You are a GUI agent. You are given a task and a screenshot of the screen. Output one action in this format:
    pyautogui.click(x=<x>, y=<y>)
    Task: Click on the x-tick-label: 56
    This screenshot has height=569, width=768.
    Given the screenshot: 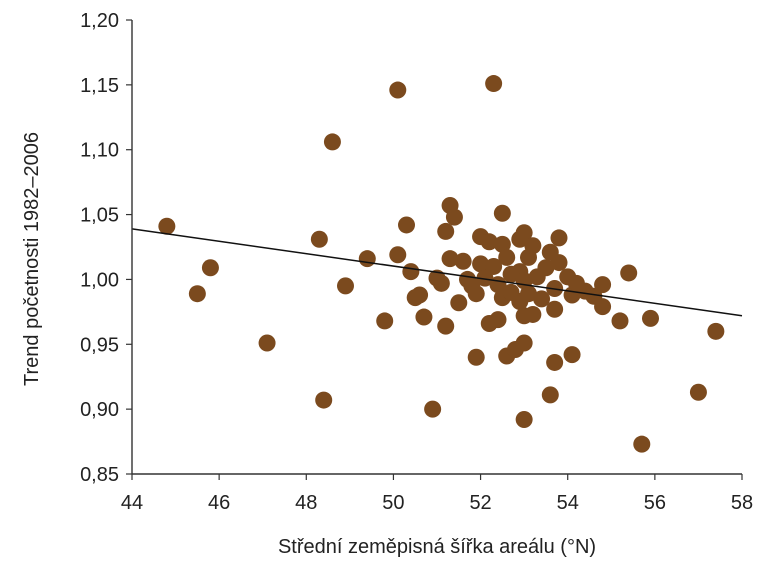 What is the action you would take?
    pyautogui.click(x=655, y=503)
    